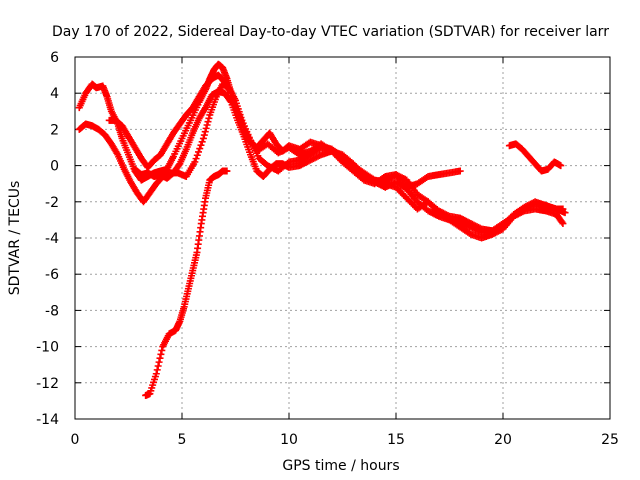 This screenshot has height=480, width=640. Describe the element at coordinates (289, 440) in the screenshot. I see `x-tick-label: 10` at that location.